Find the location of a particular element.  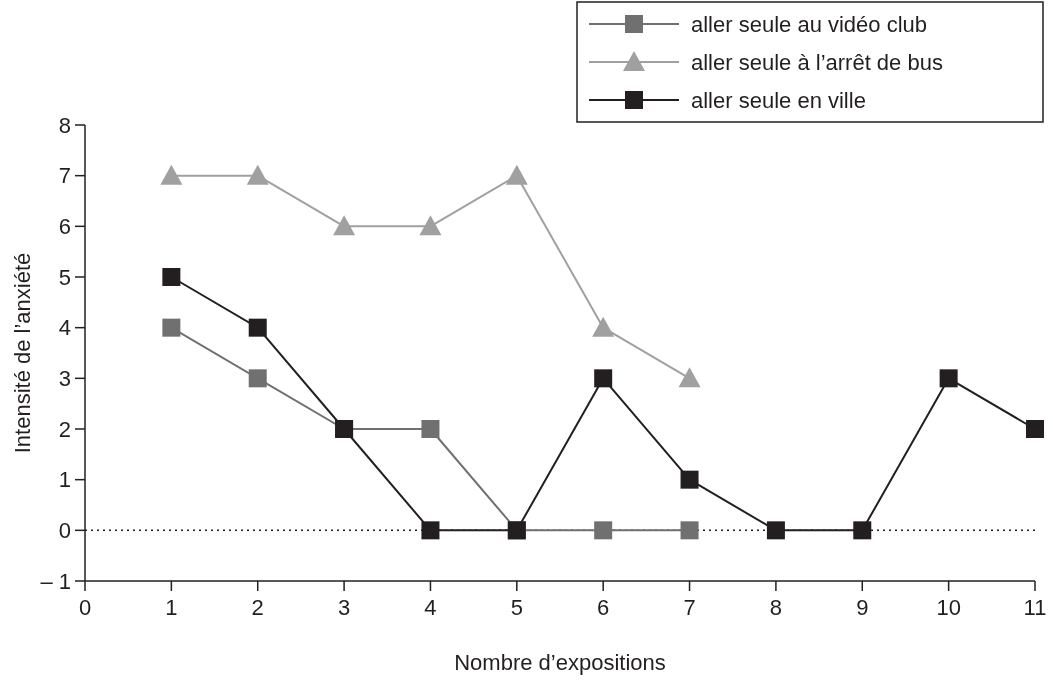

x-tick-label: 9 is located at coordinates (862, 607).